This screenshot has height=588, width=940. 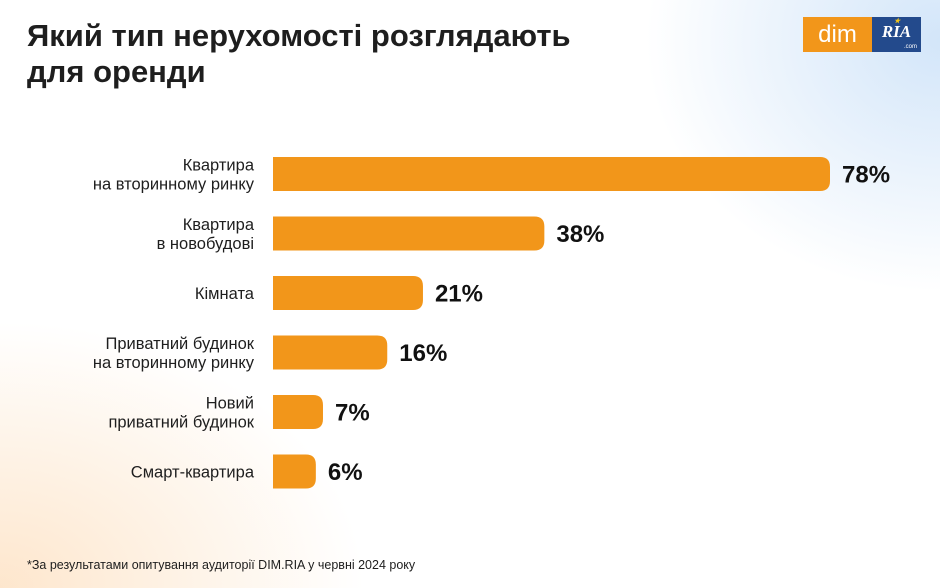 I want to click on dimria-logo: dim ★ RIA .com, so click(x=862, y=34).